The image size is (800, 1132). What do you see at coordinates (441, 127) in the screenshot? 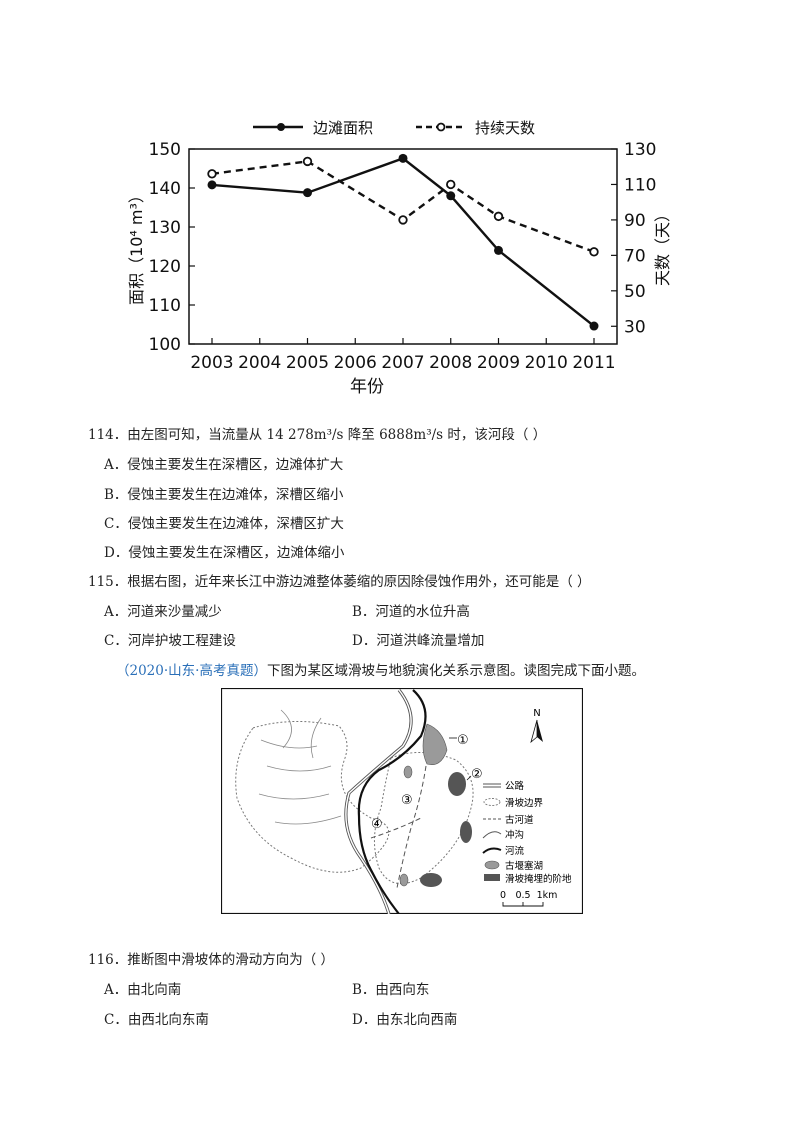
I see `legend-marker-dashed` at bounding box center [441, 127].